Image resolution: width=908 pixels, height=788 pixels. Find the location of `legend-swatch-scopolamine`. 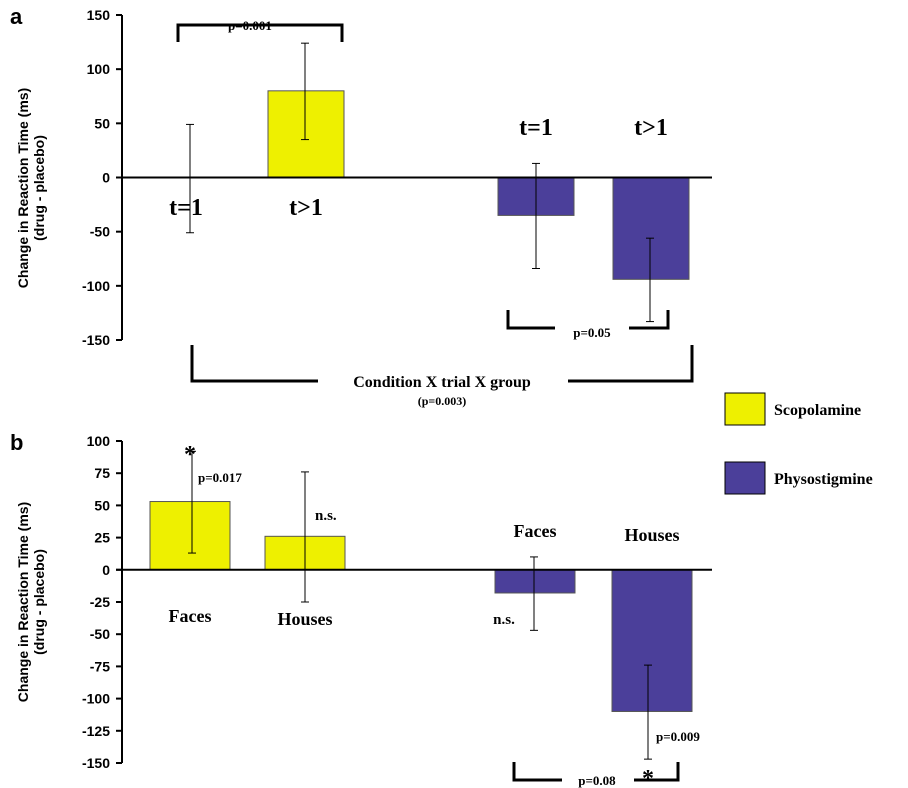

legend-swatch-scopolamine is located at coordinates (745, 409).